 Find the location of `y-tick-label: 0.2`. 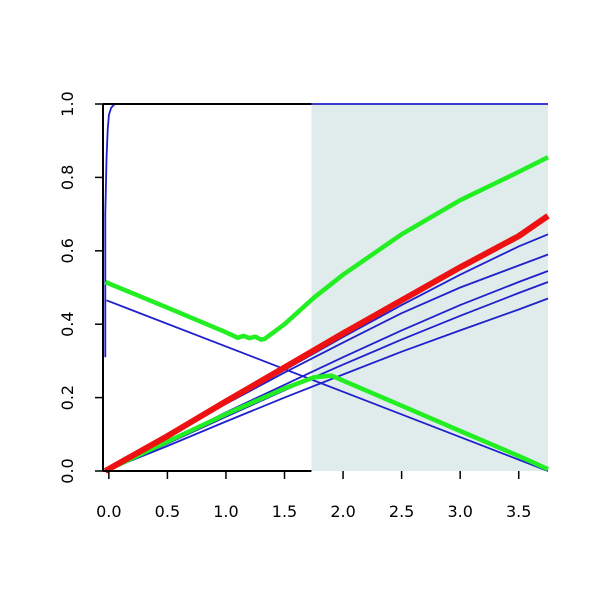

y-tick-label: 0.2 is located at coordinates (67, 397).